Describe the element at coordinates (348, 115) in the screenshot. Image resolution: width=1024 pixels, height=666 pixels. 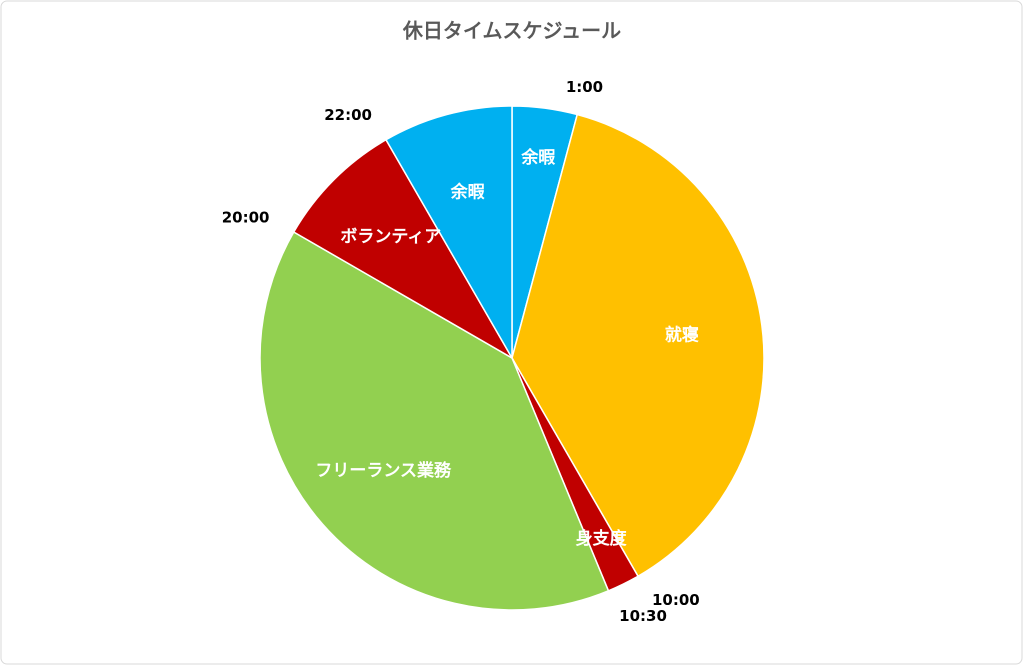
I see `boundary-label: 22:00` at that location.